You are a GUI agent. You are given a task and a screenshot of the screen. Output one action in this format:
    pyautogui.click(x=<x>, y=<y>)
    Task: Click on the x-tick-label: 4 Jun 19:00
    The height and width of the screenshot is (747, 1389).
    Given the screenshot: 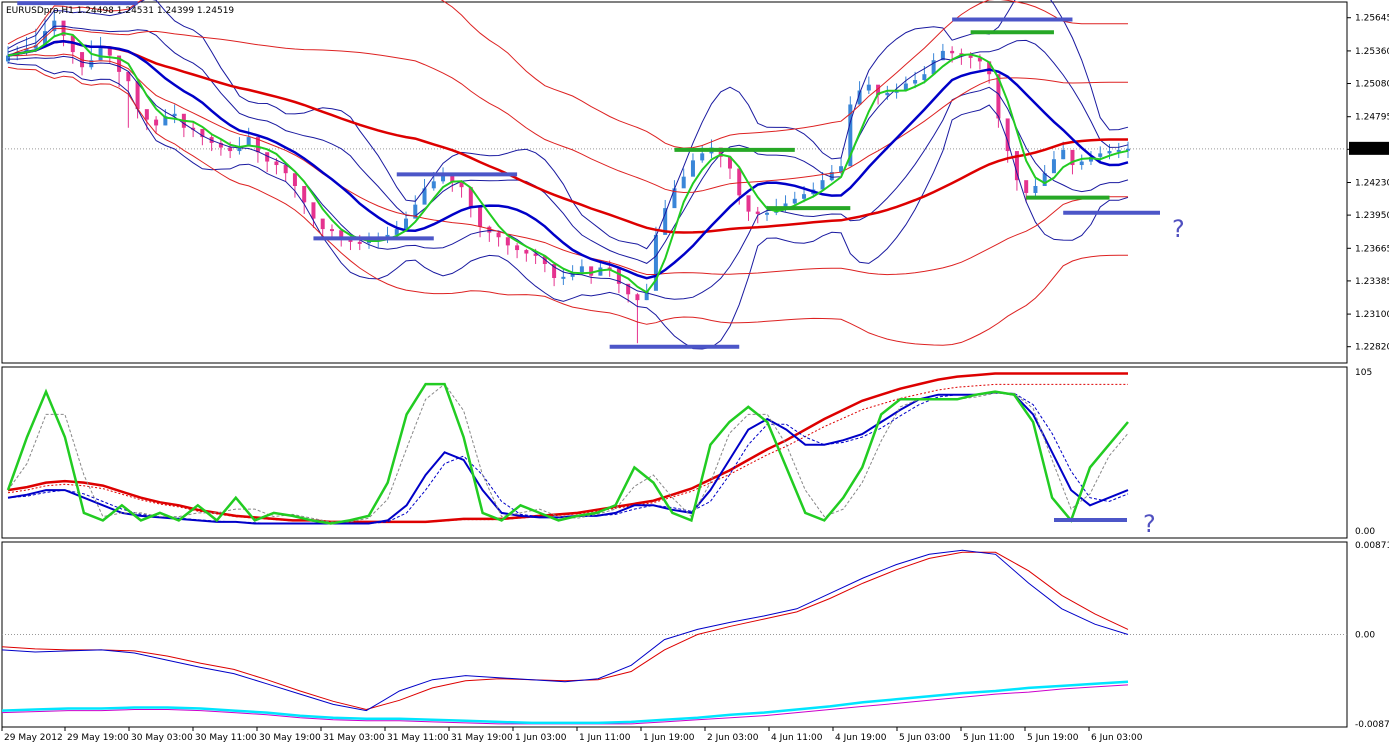 What is the action you would take?
    pyautogui.click(x=861, y=738)
    